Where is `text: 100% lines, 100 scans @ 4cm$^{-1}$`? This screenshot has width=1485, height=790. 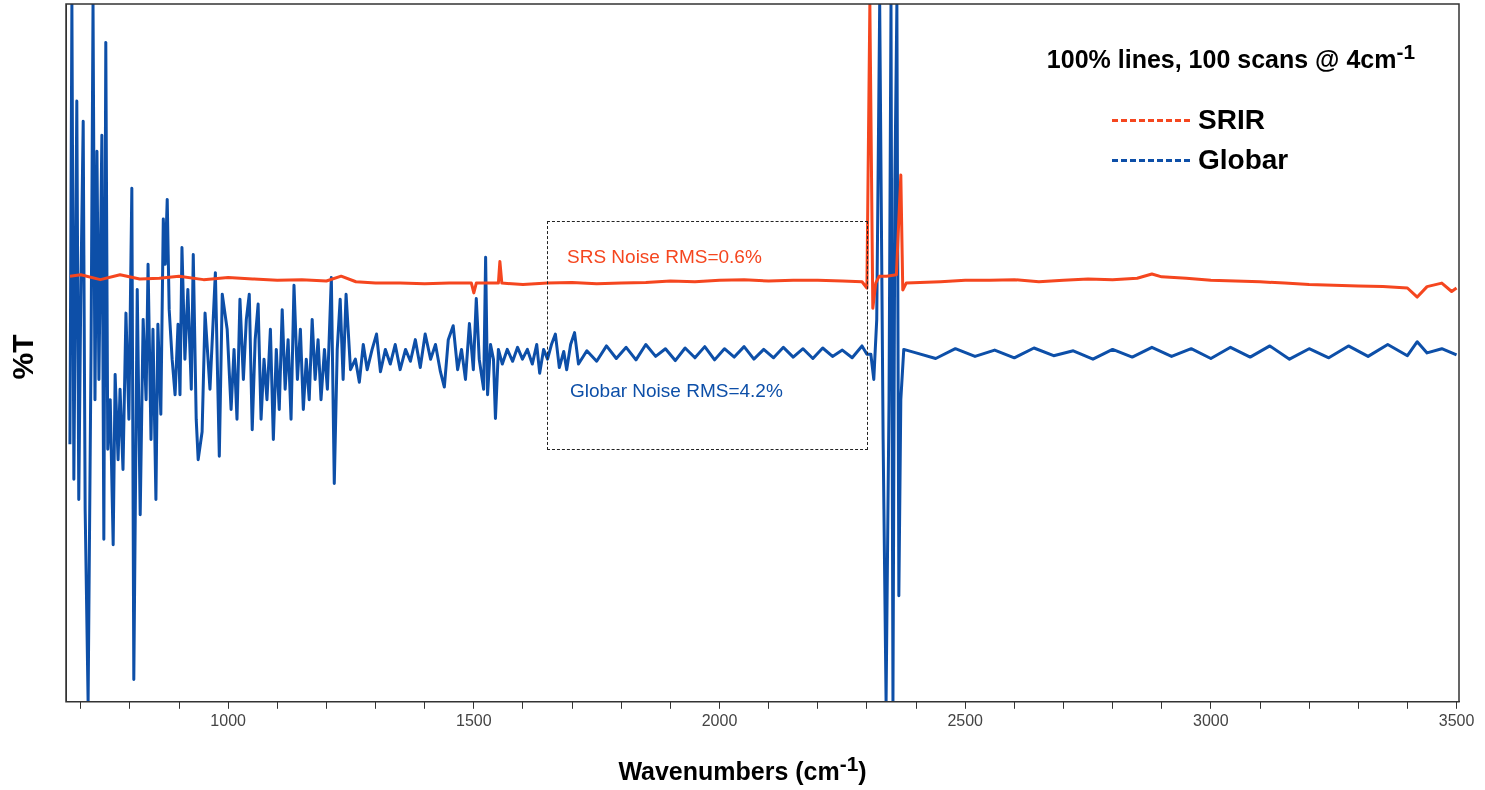
text: 100% lines, 100 scans @ 4cm$^{-1}$ is located at coordinates (1230, 57).